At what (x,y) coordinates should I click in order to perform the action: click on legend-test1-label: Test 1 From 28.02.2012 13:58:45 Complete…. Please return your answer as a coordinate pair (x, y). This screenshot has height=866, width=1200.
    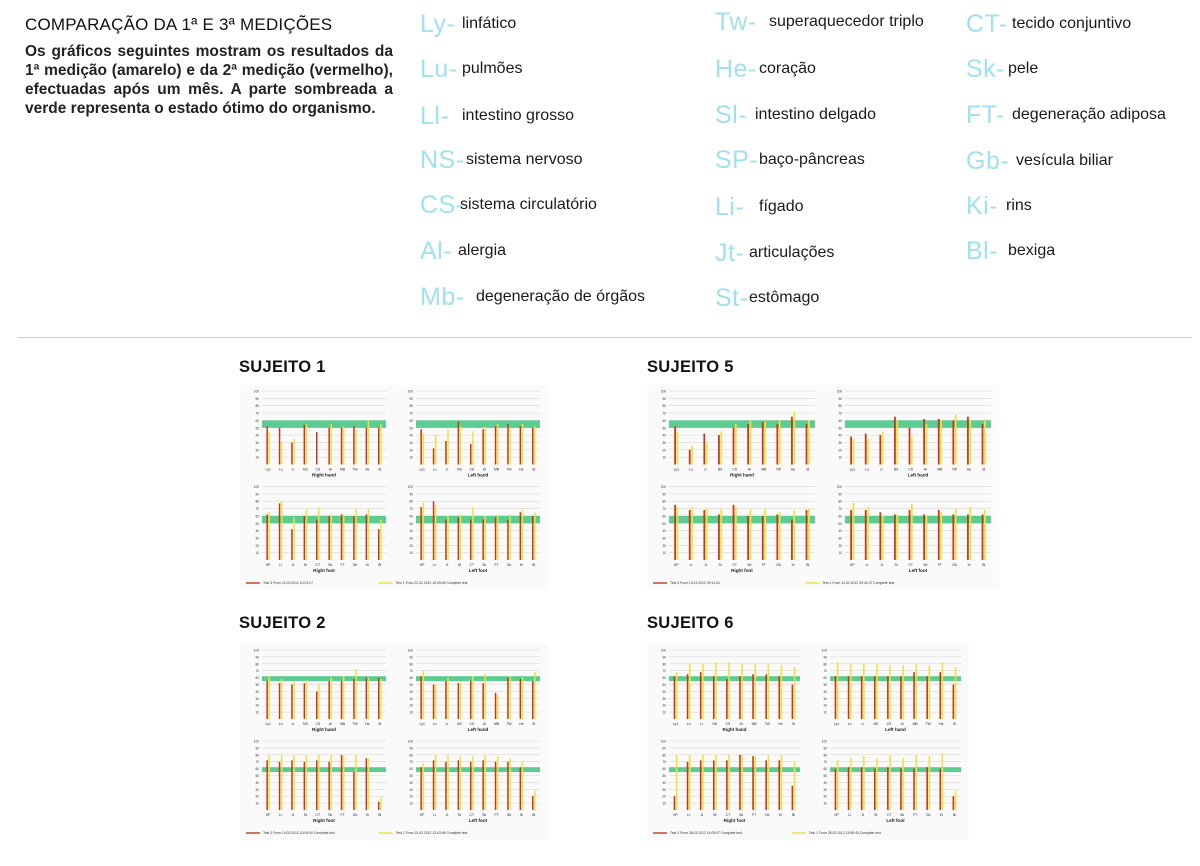
    Looking at the image, I should click on (845, 833).